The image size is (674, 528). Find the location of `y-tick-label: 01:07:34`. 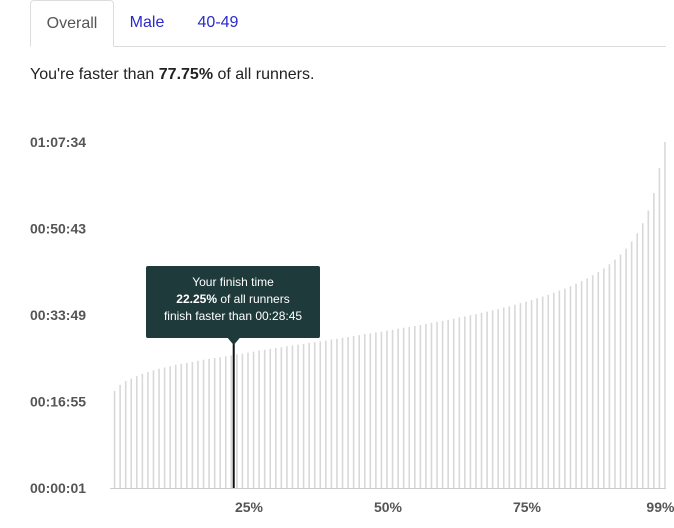

y-tick-label: 01:07:34 is located at coordinates (58, 142).